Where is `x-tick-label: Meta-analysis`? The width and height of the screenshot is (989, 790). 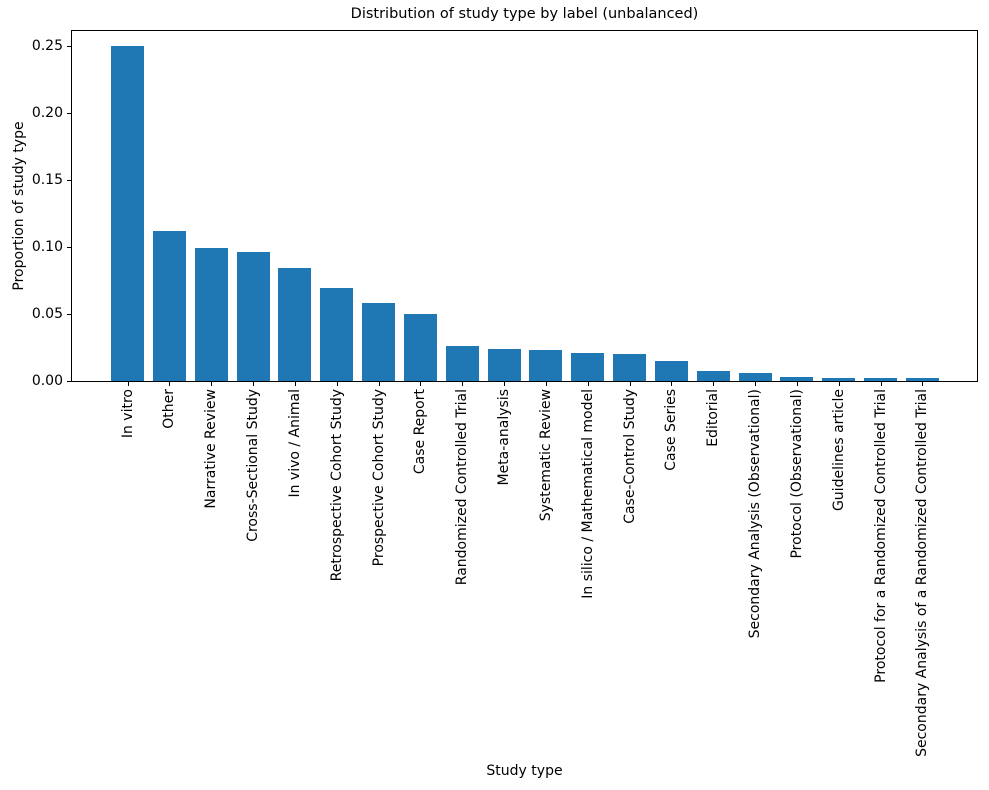 x-tick-label: Meta-analysis is located at coordinates (504, 437).